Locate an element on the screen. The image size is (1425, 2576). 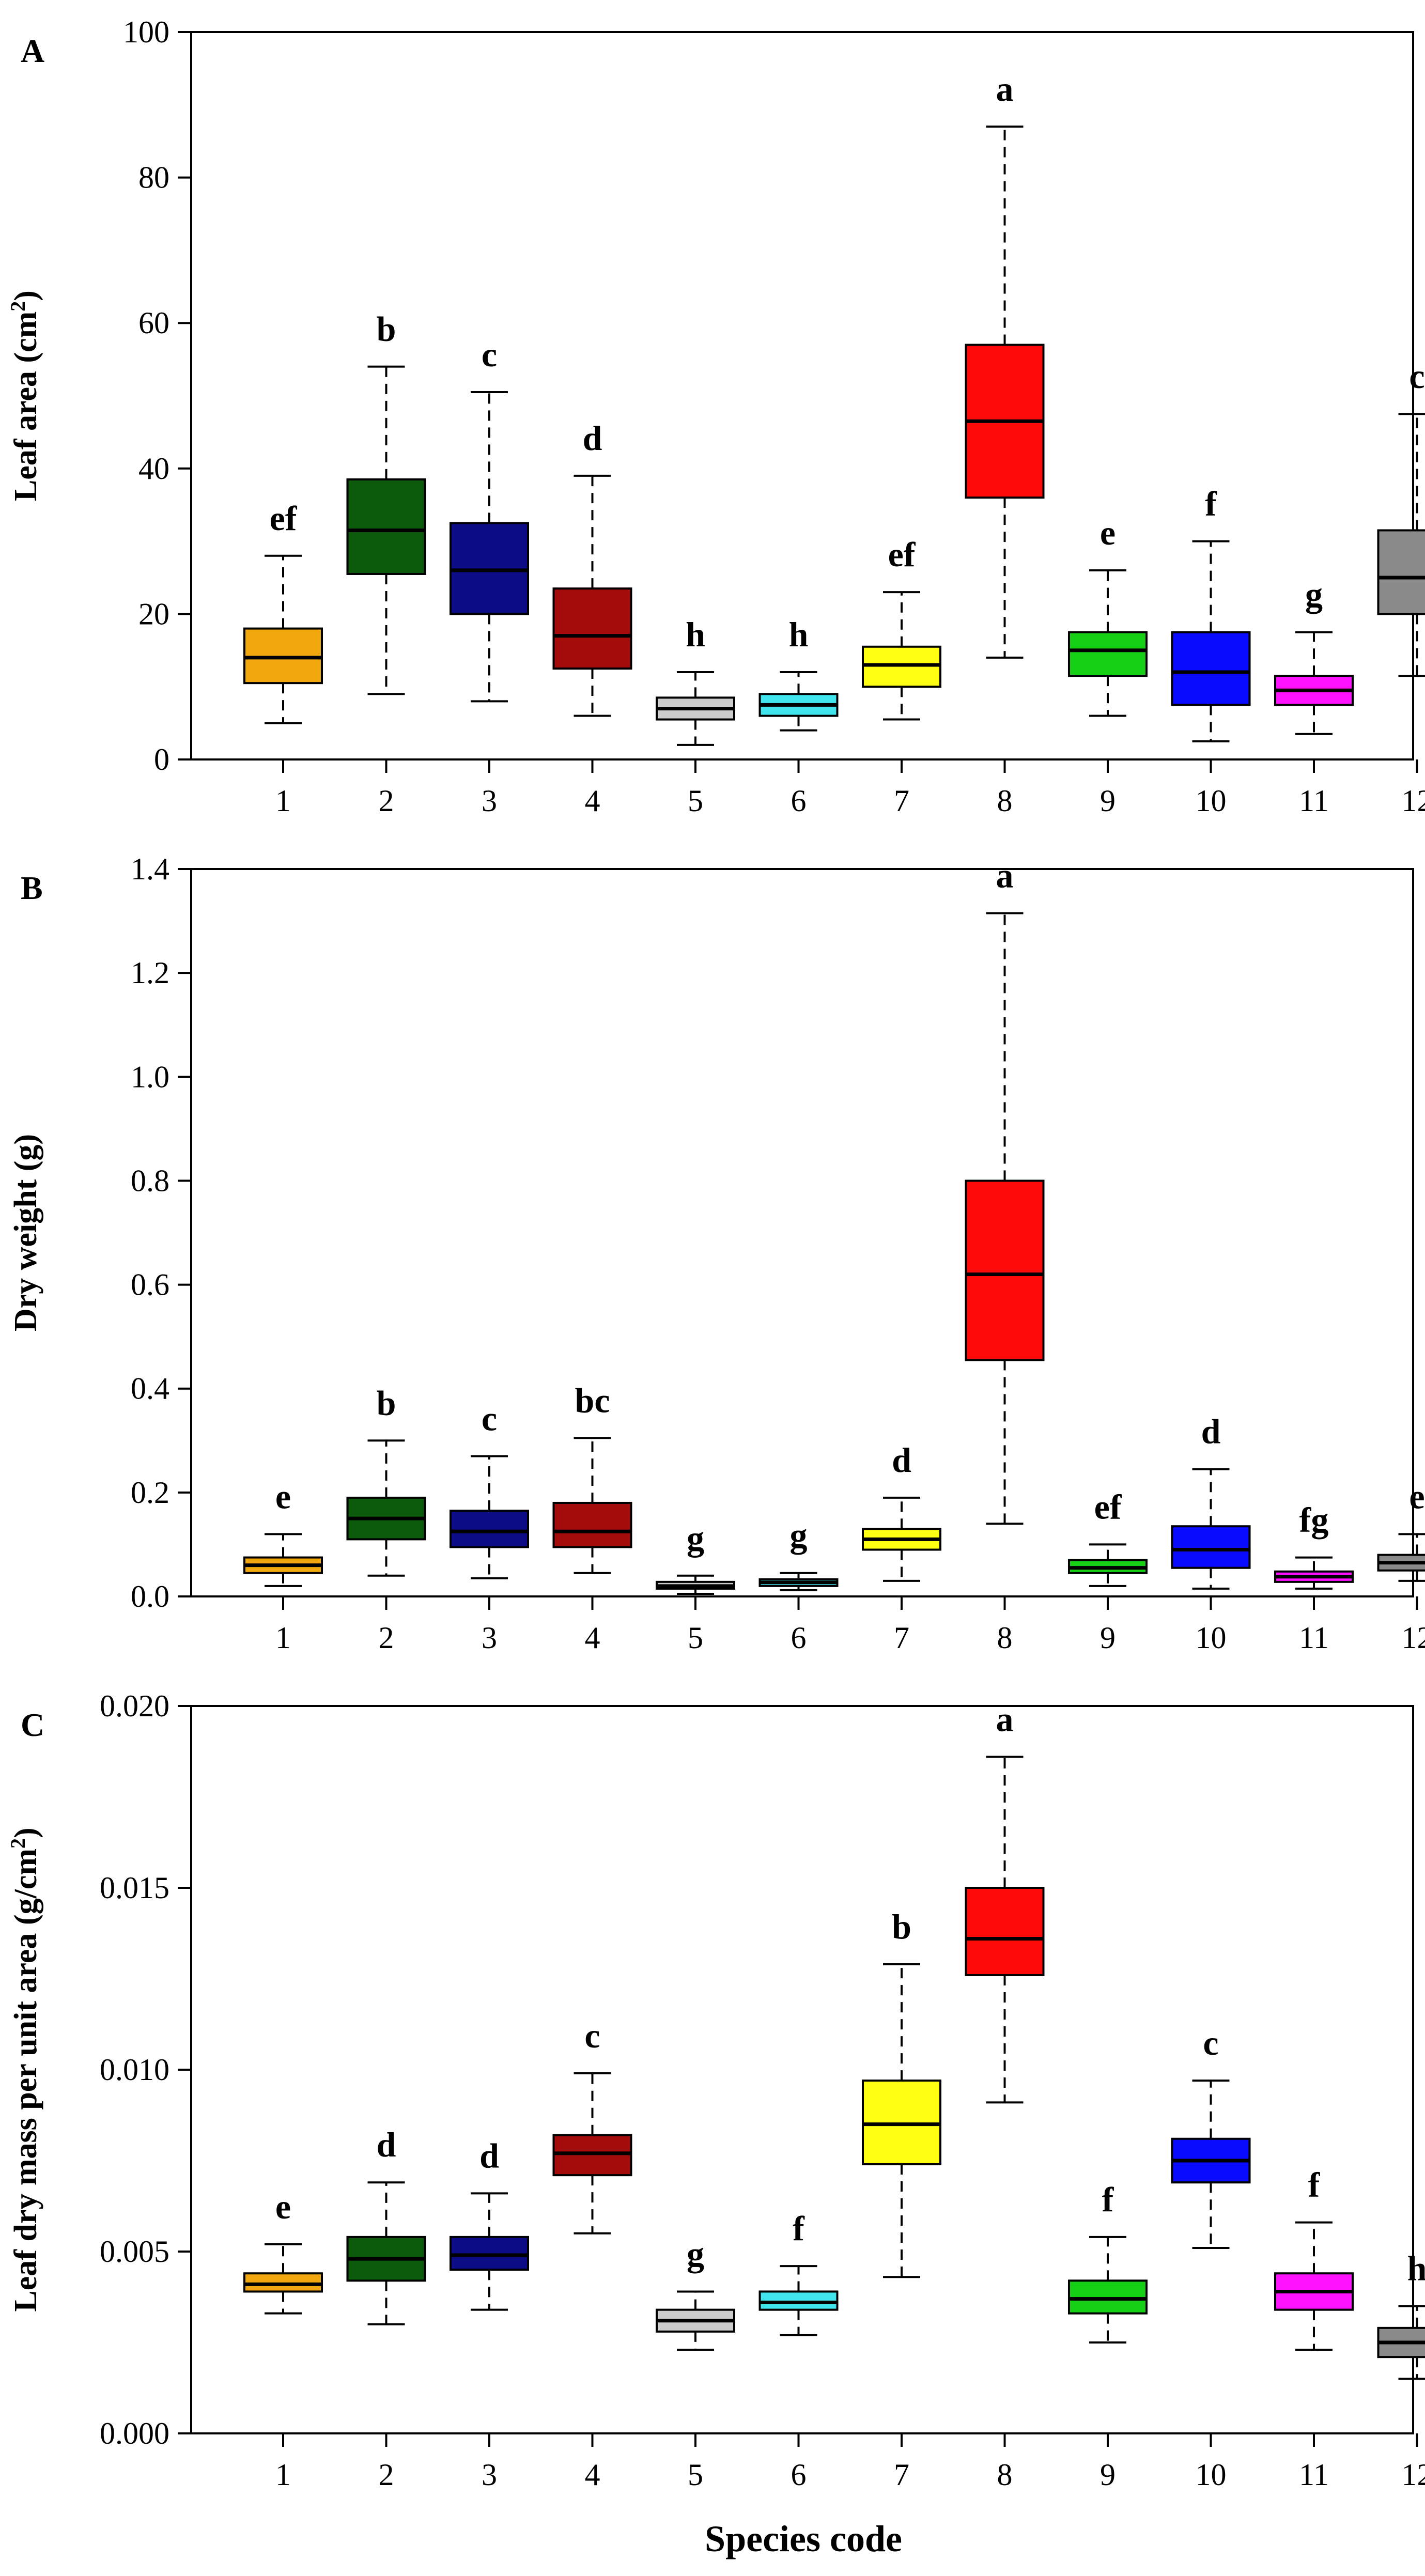
y-tick-label: 40 is located at coordinates (153, 469).